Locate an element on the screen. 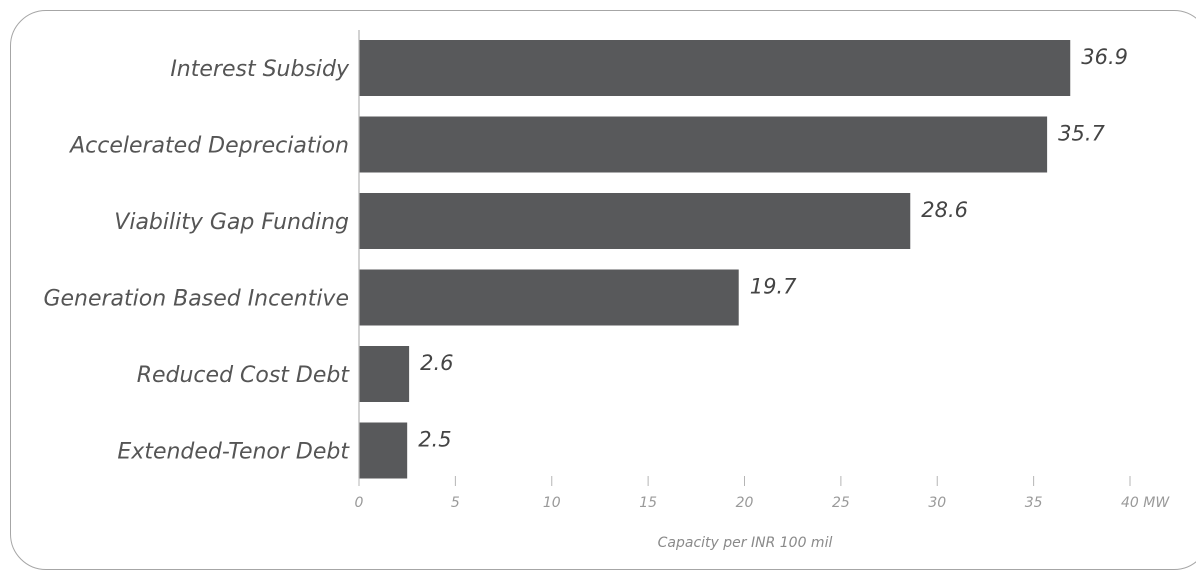 The image size is (1196, 570). x-tick-label: 15 is located at coordinates (648, 503).